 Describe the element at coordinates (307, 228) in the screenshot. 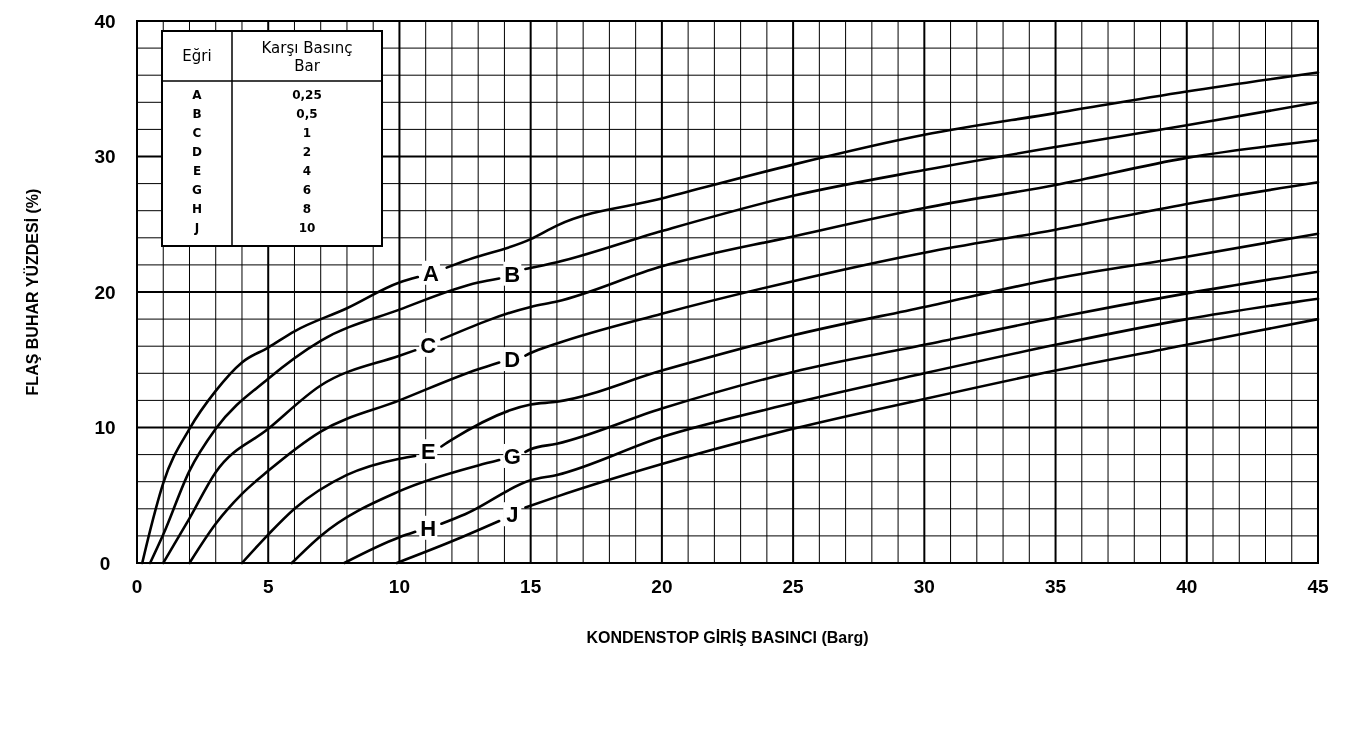

I see `annotation: 10` at that location.